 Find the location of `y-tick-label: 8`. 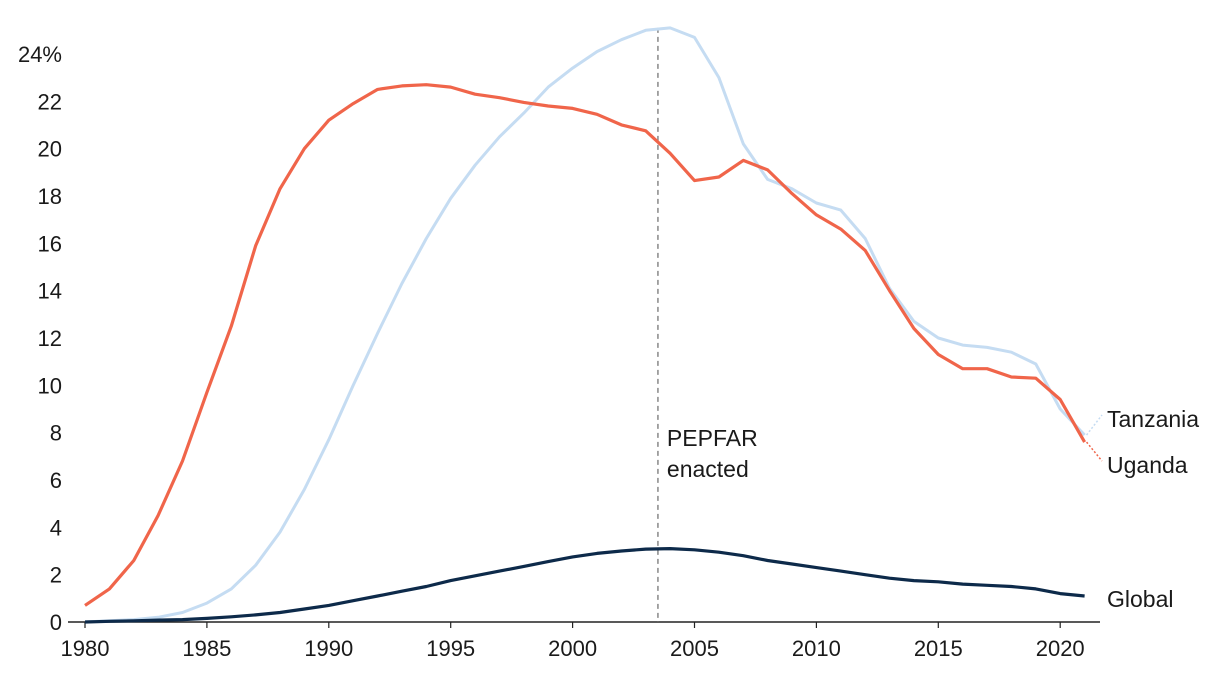

y-tick-label: 8 is located at coordinates (56, 433).